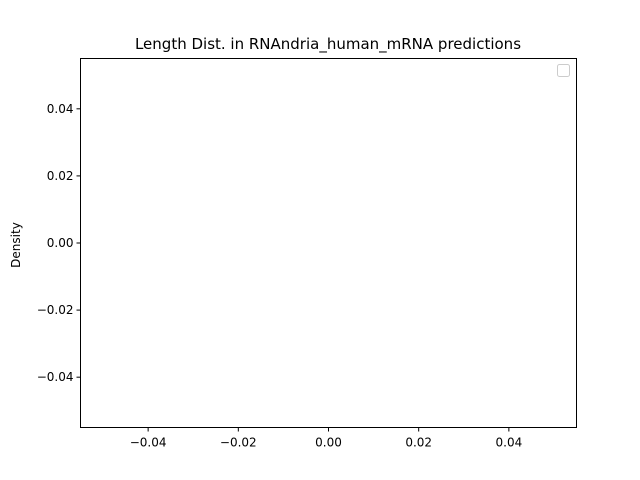 This screenshot has width=640, height=480. Describe the element at coordinates (60, 109) in the screenshot. I see `y-tick-label: 0.04` at that location.